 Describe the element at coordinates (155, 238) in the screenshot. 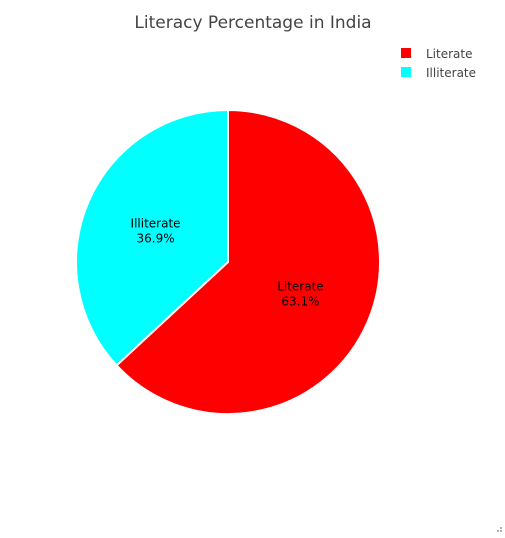

I see `slice-label-percent: 36.9%` at that location.